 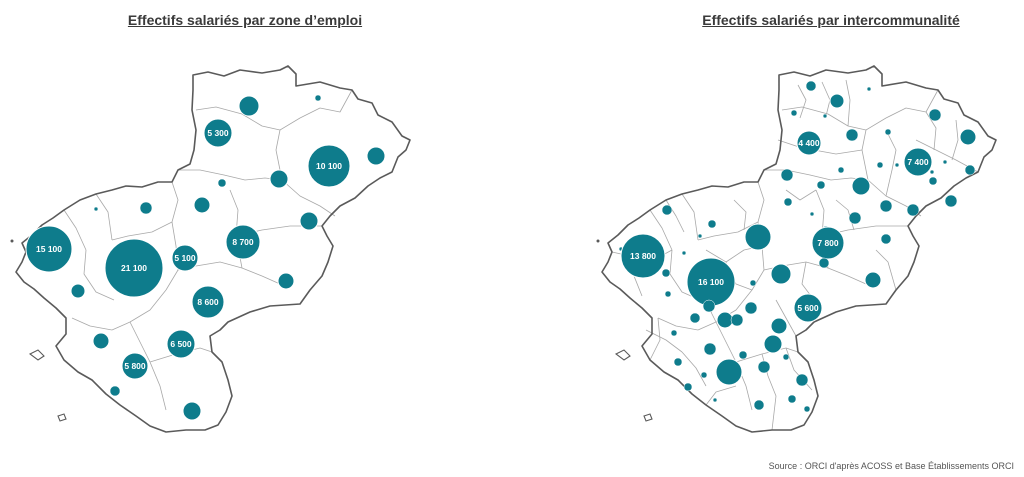 I want to click on map-title-intercommunalite: Effectifs salariés par intercommunalité, so click(x=831, y=20).